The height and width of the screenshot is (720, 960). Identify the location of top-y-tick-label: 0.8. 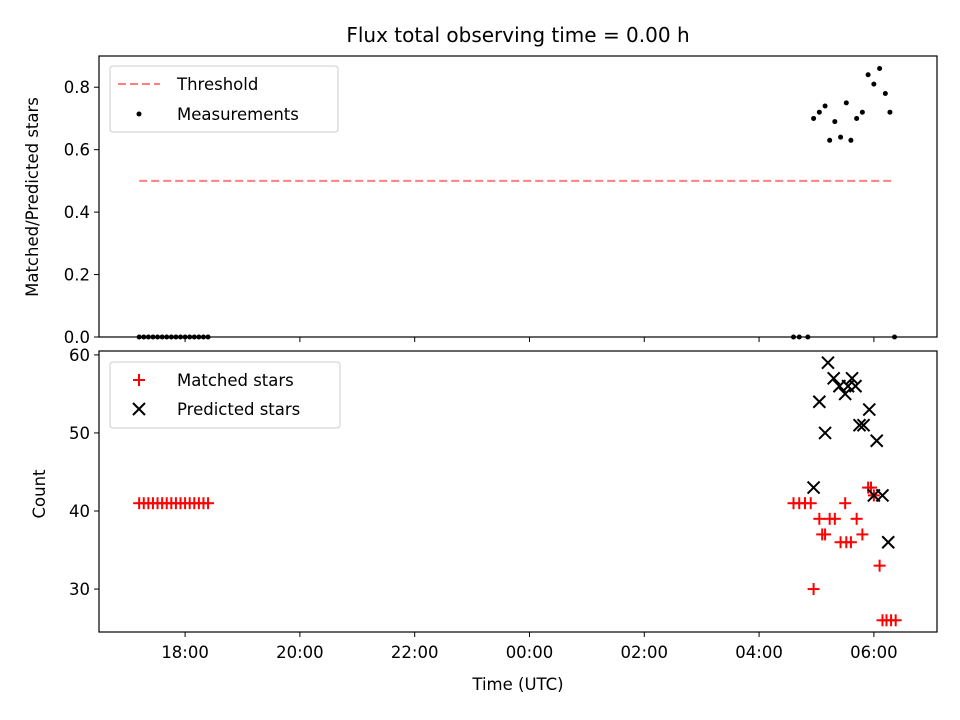
(77, 87).